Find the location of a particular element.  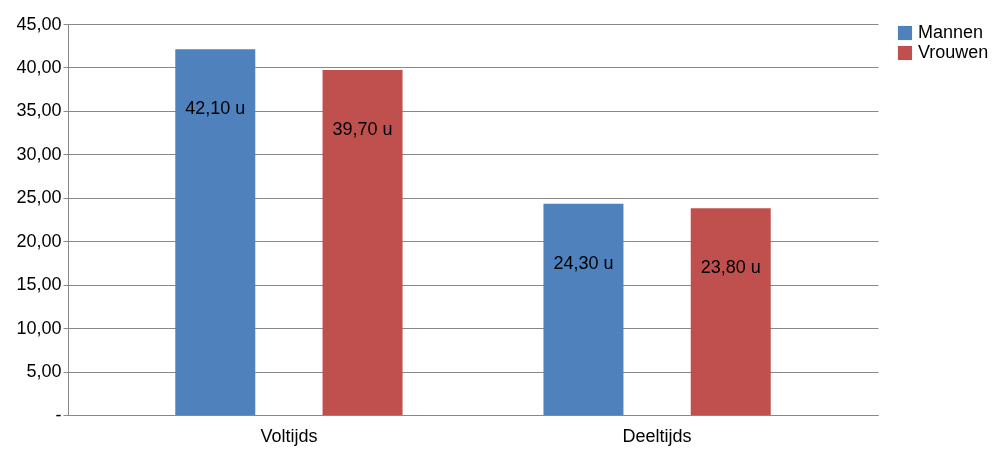

y-tick-label: 20,00 is located at coordinates (39, 240).